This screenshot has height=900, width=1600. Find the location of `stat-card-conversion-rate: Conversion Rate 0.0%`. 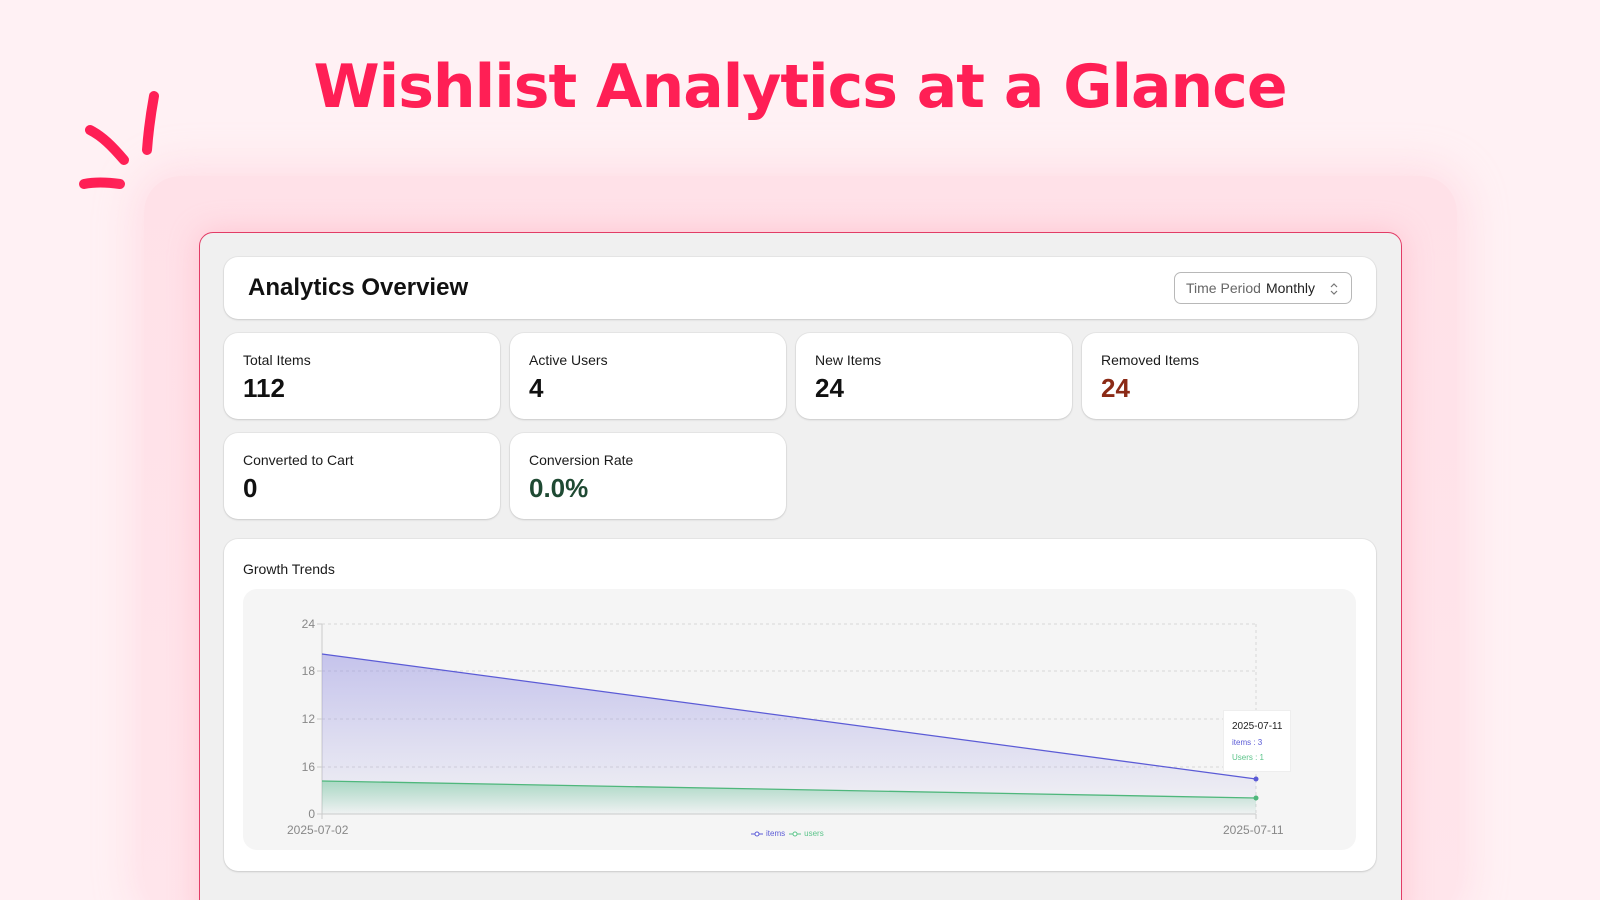

stat-card-conversion-rate: Conversion Rate 0.0% is located at coordinates (648, 476).